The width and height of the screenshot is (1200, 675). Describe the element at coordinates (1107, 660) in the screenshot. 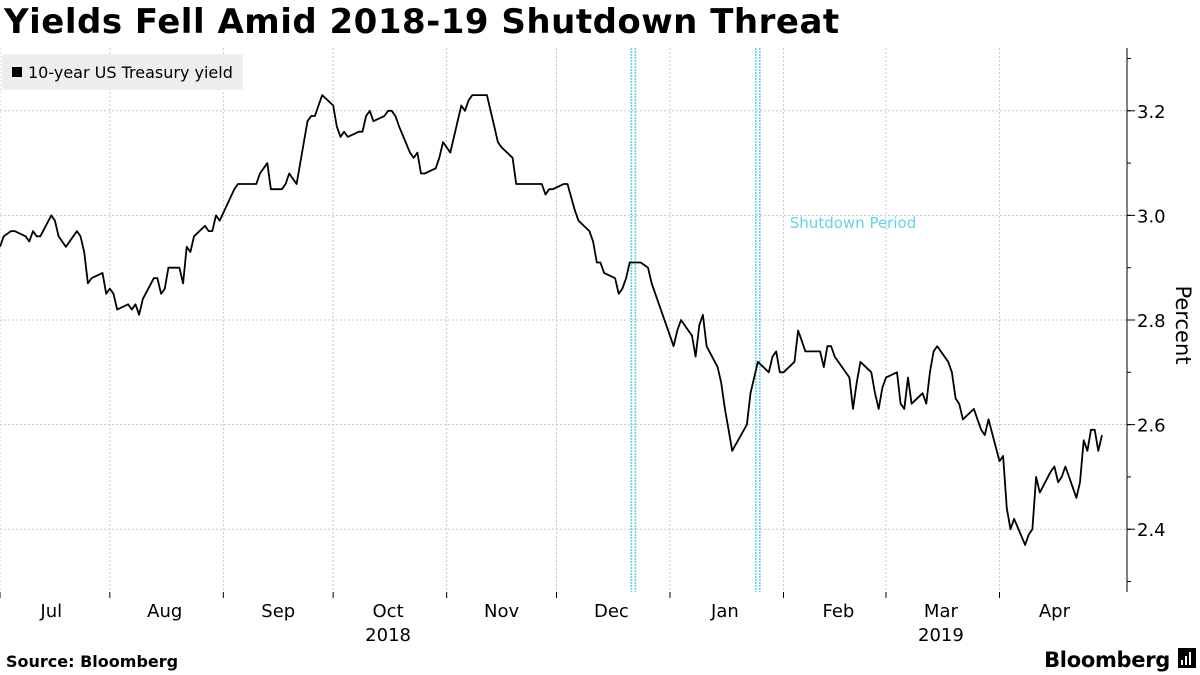

I see `brand-logo: Bloomberg` at that location.